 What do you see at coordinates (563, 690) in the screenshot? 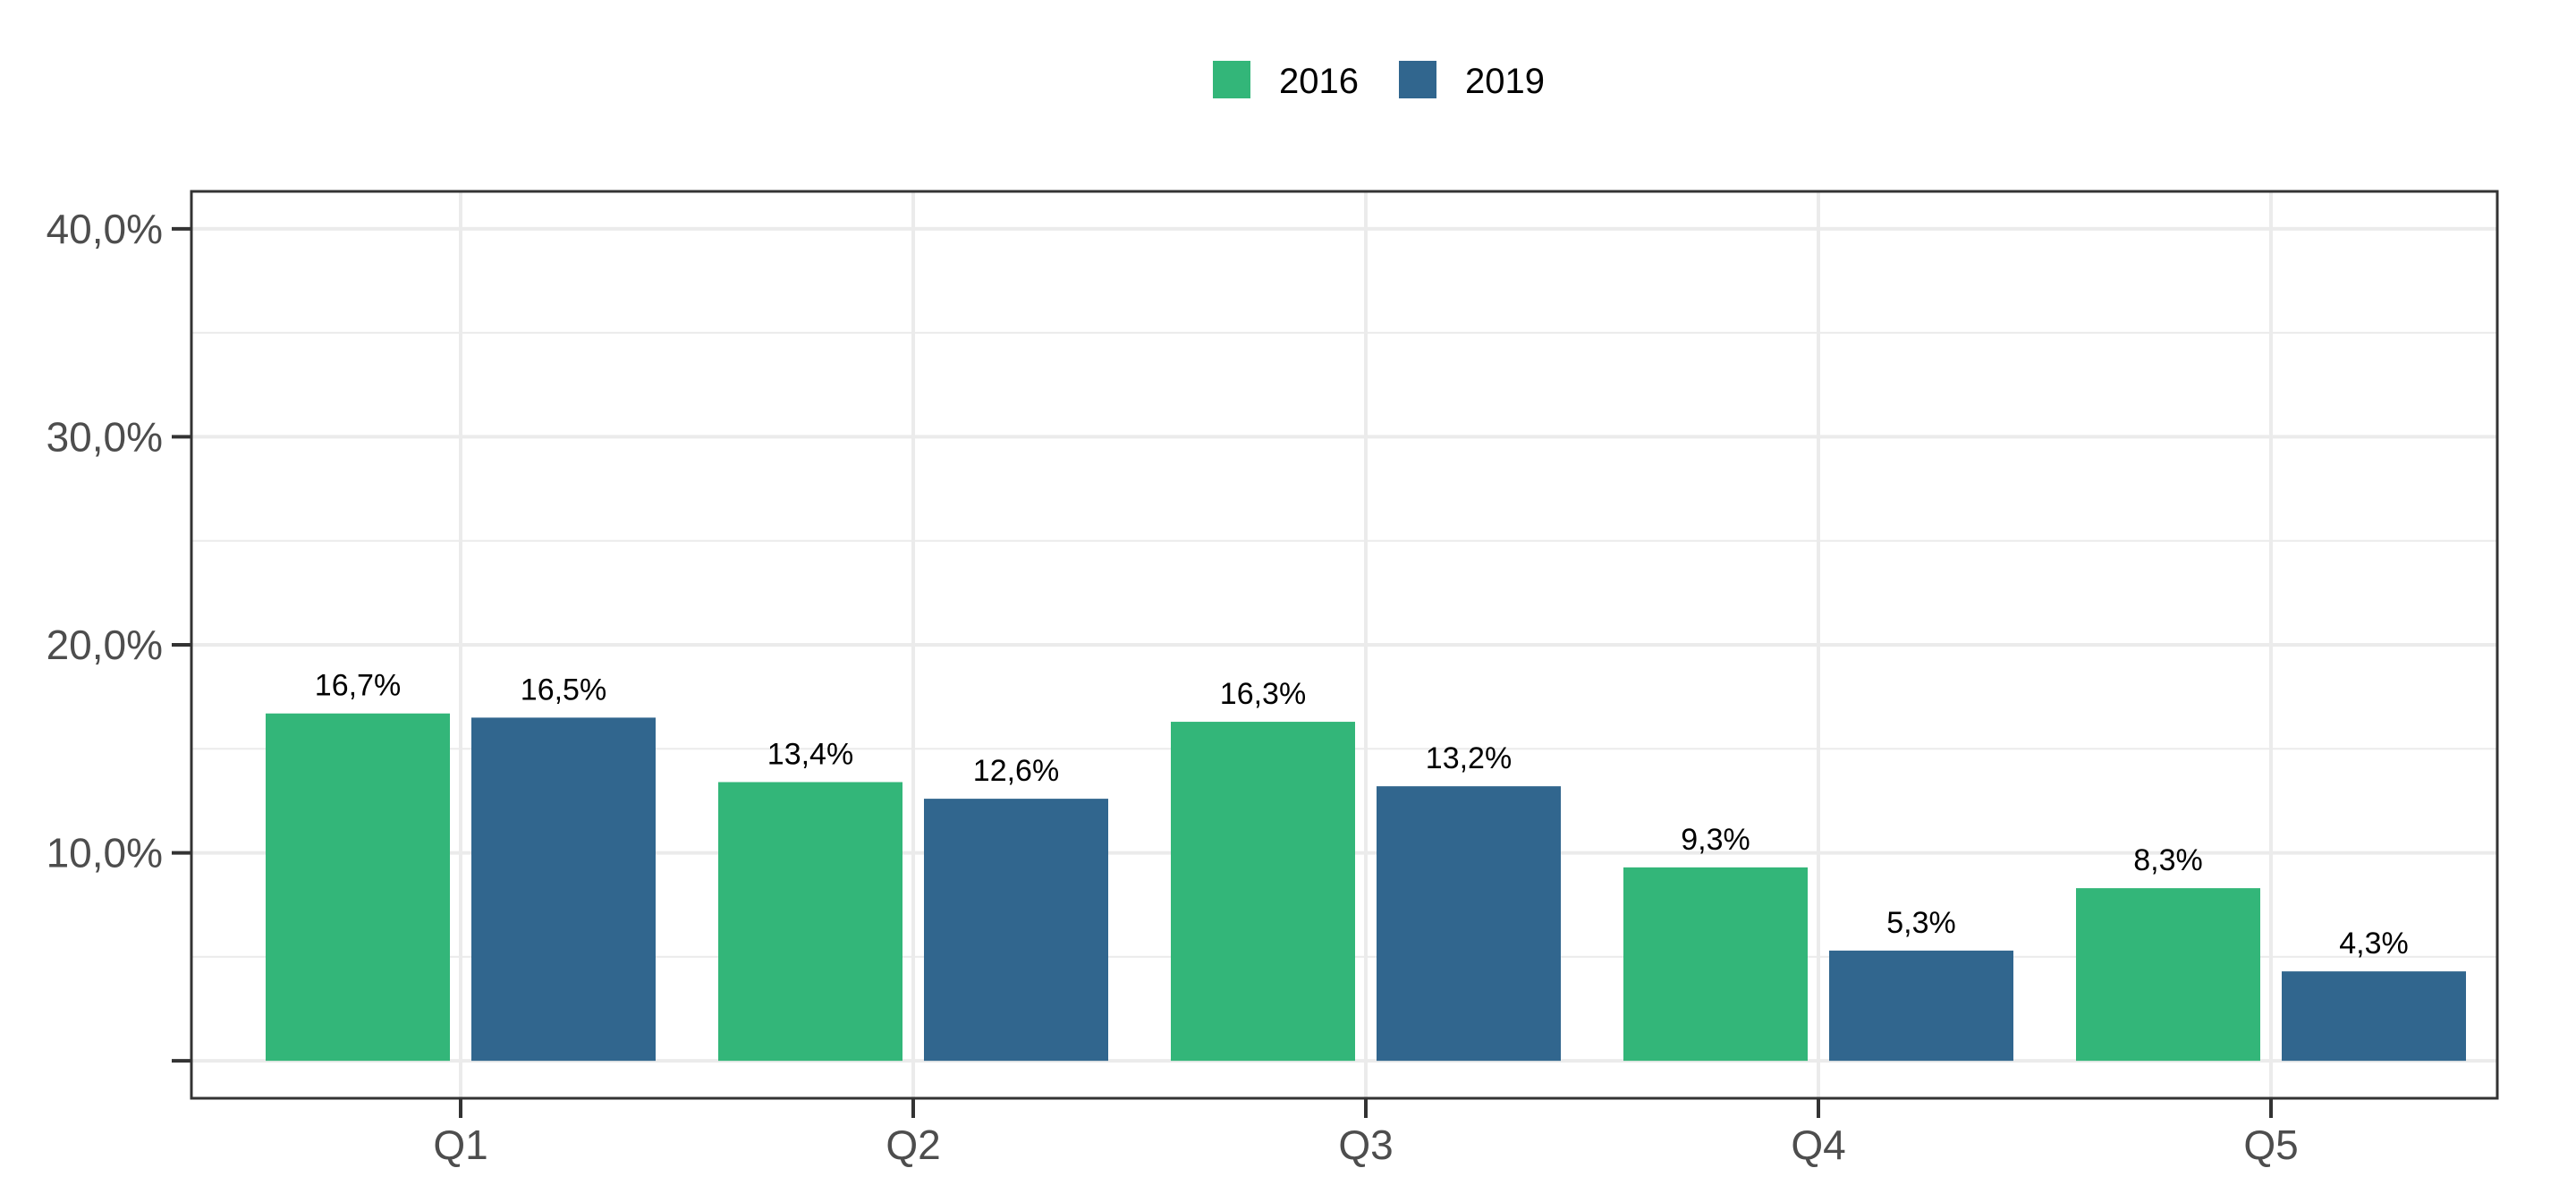
I see `data-label-2019-Q1: 16,5%` at bounding box center [563, 690].